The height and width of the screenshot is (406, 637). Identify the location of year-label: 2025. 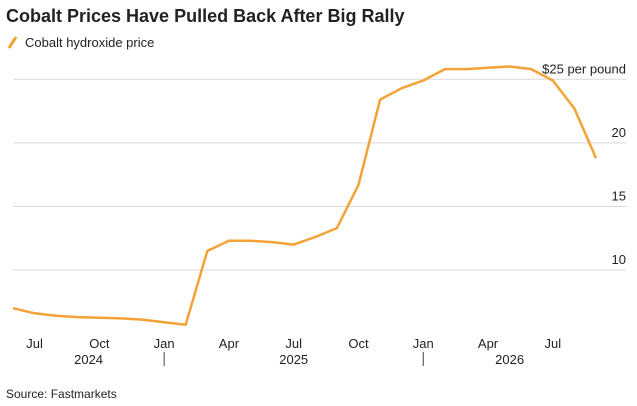
(293, 359).